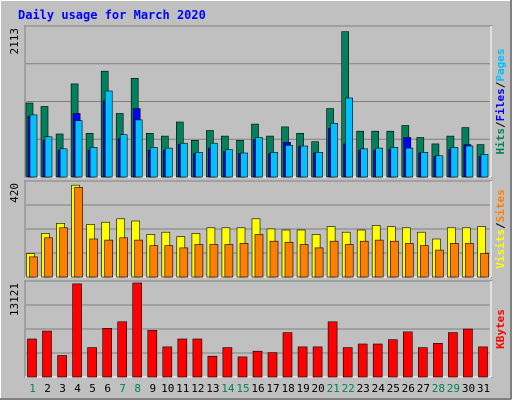  I want to click on x-tick-day-28: 28, so click(438, 388).